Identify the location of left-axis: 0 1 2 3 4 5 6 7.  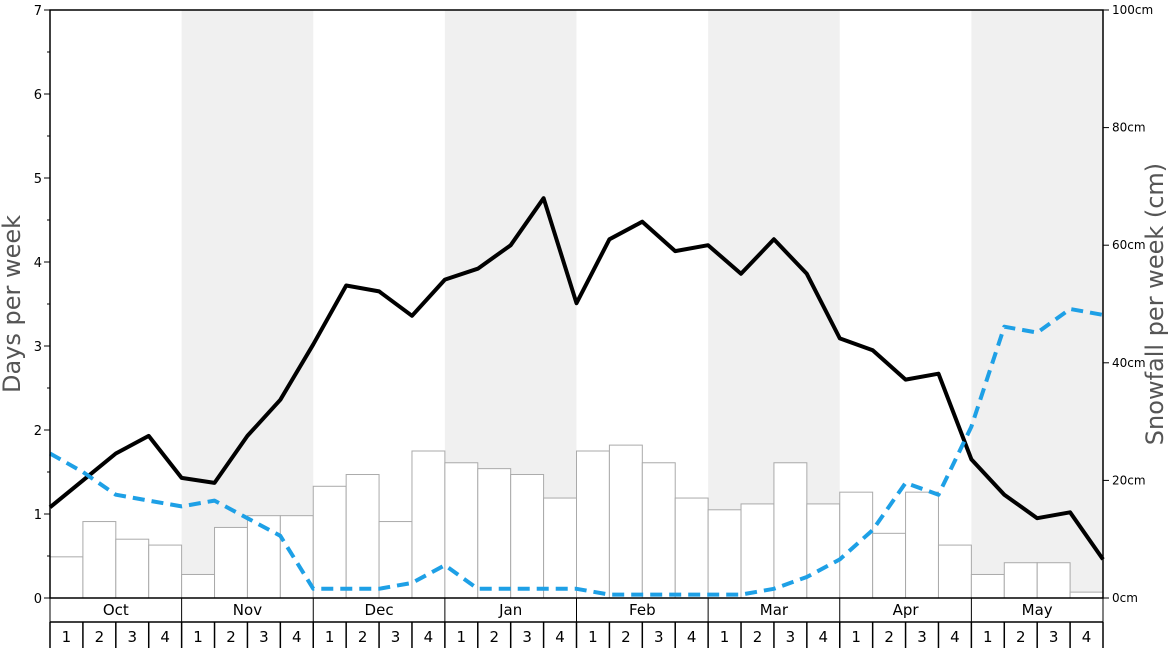
(42, 305).